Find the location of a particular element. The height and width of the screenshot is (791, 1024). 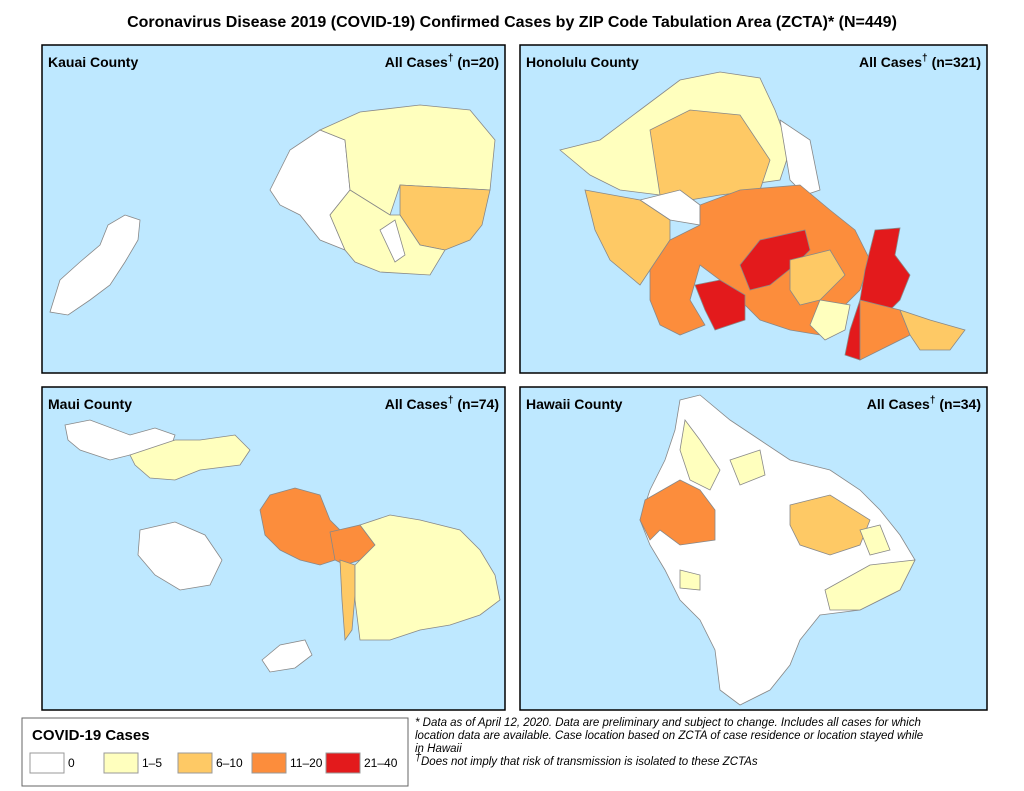

maui-islands is located at coordinates (282, 546).